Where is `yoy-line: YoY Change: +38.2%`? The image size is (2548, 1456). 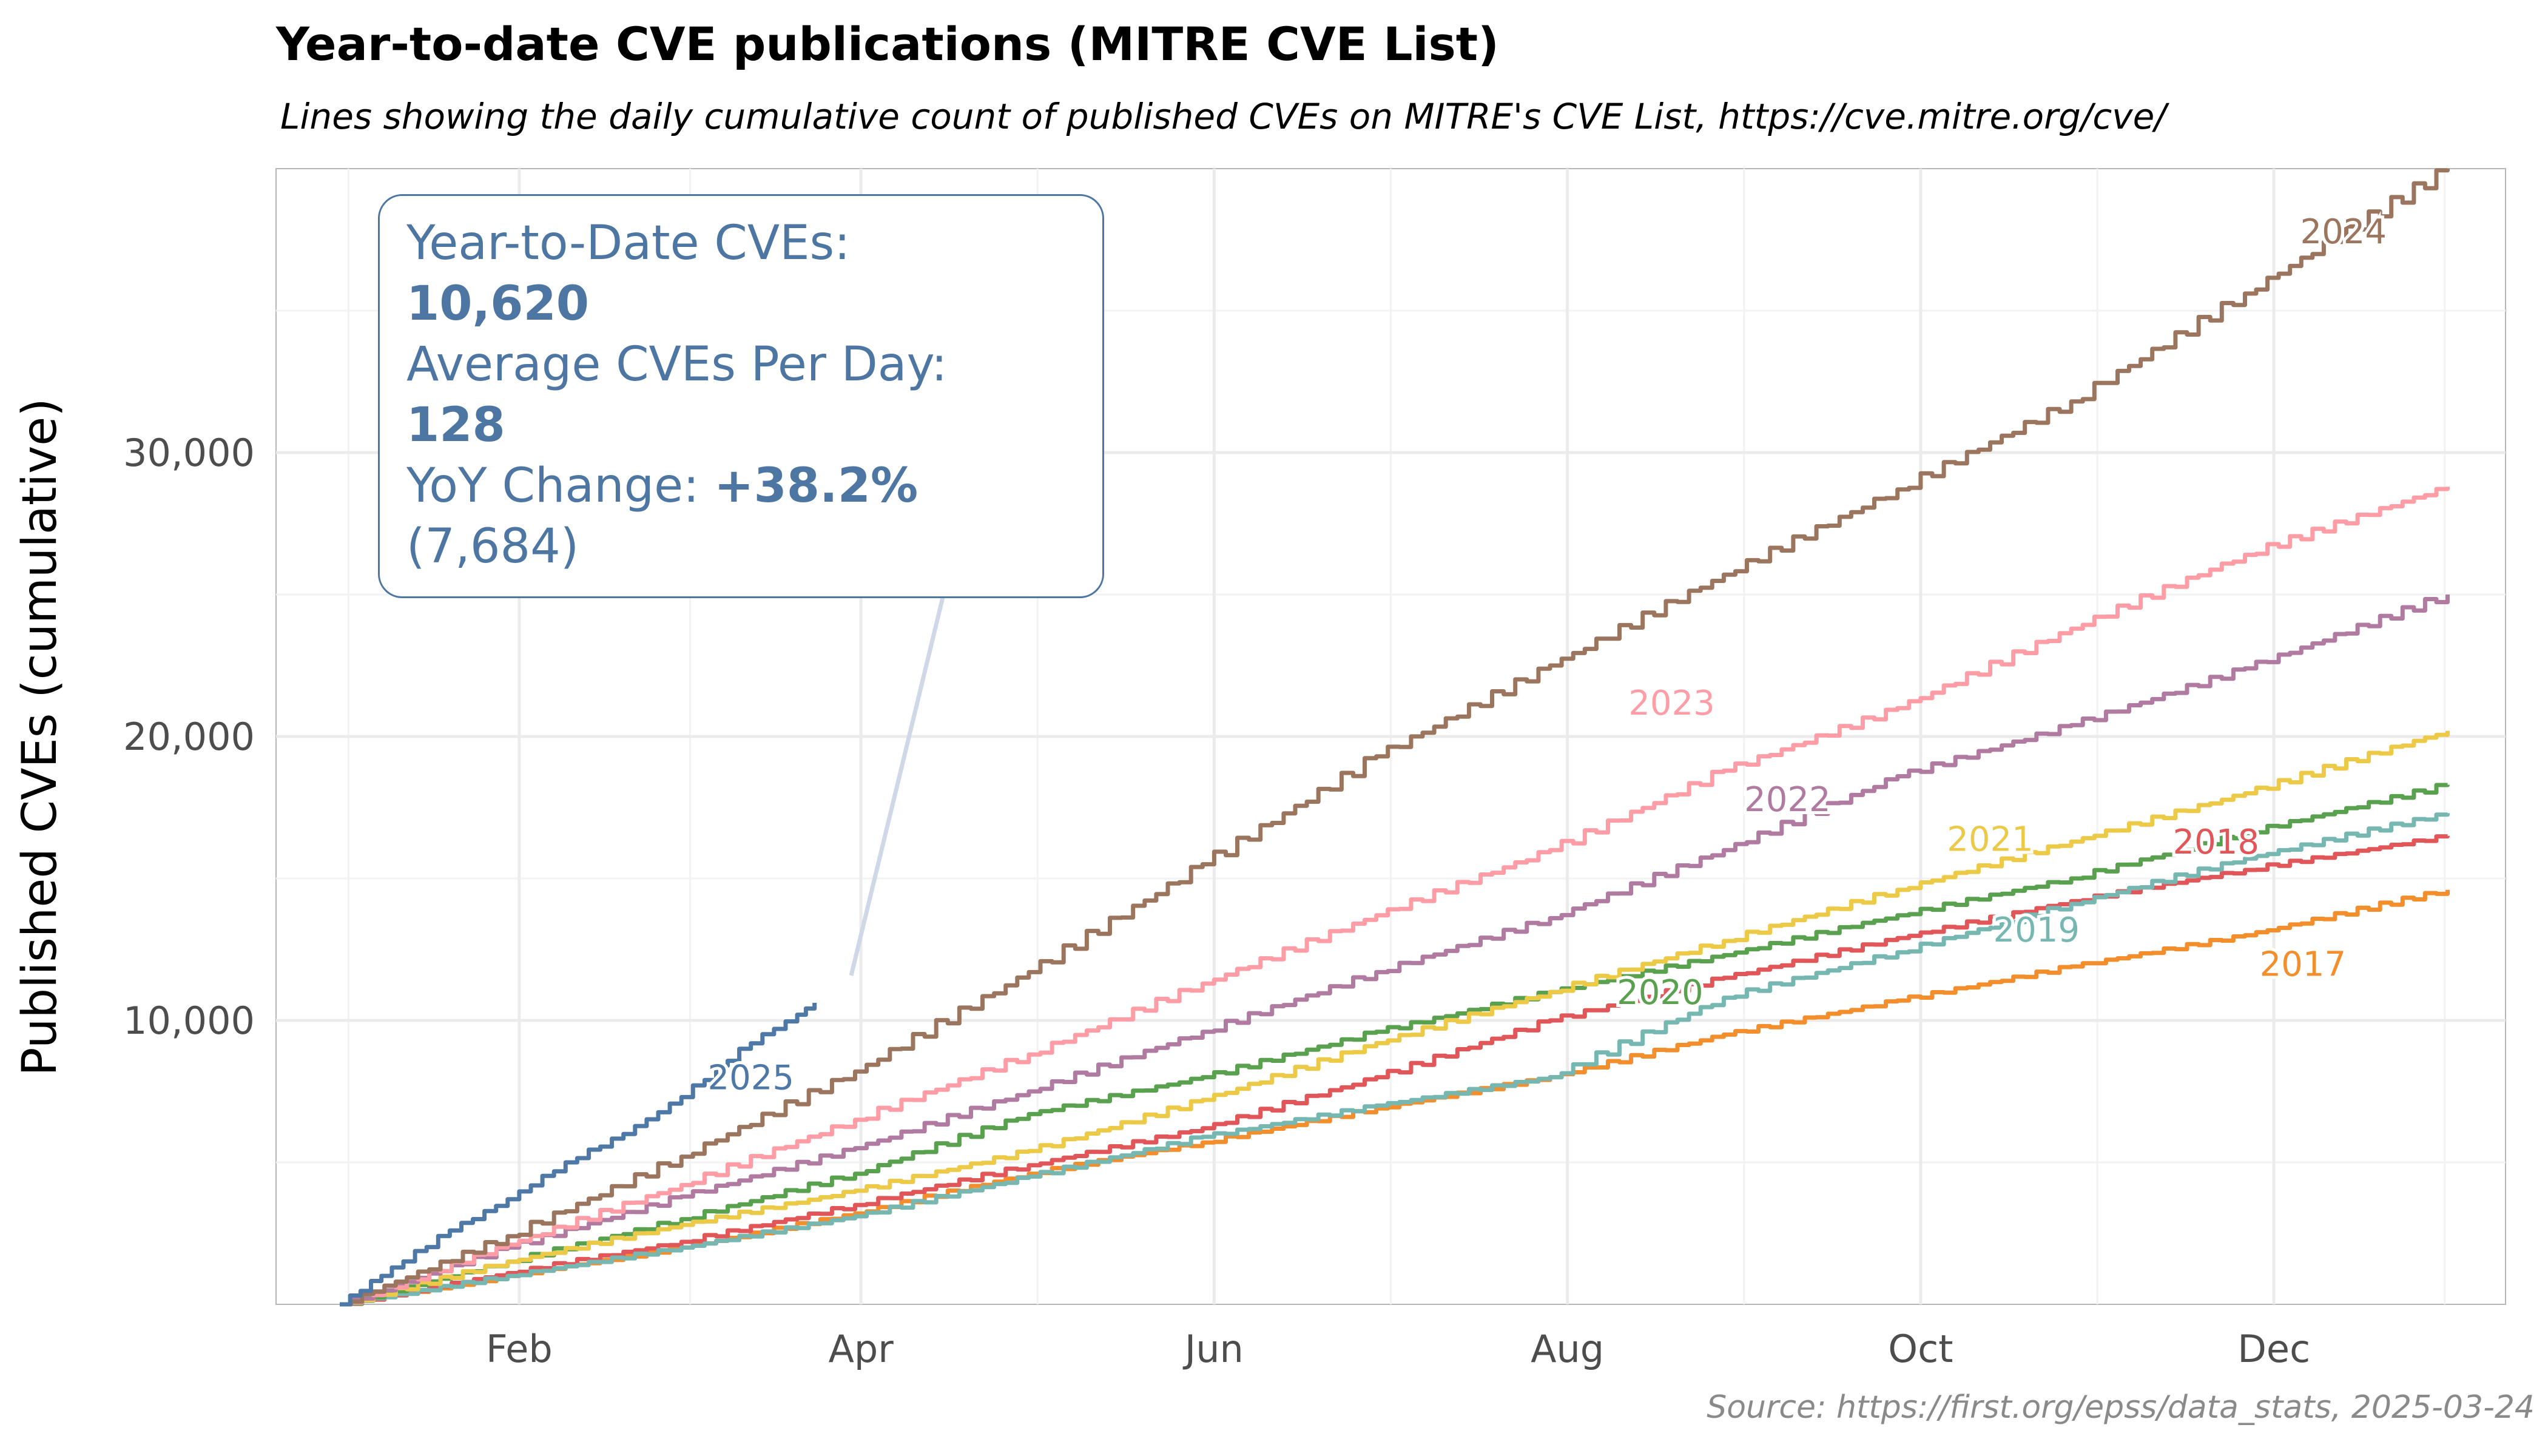
yoy-line: YoY Change: +38.2% is located at coordinates (754, 486).